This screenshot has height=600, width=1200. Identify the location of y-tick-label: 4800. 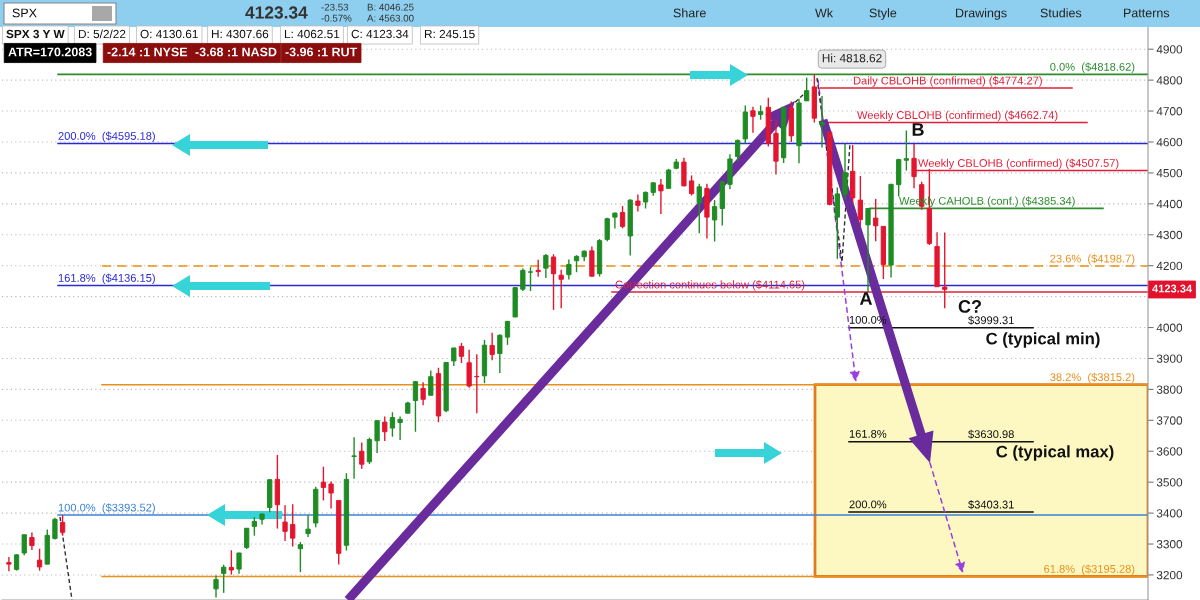
(1169, 80).